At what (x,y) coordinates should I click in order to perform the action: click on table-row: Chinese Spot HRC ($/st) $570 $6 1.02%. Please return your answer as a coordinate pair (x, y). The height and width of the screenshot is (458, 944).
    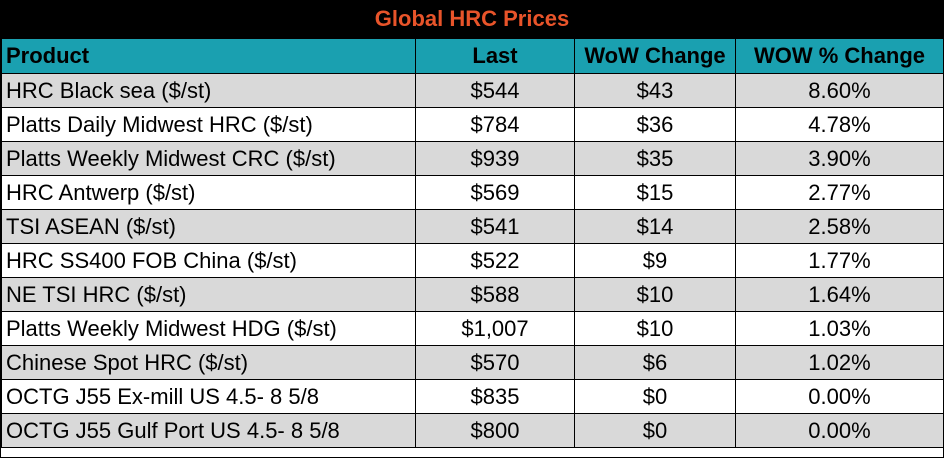
    Looking at the image, I should click on (472, 362).